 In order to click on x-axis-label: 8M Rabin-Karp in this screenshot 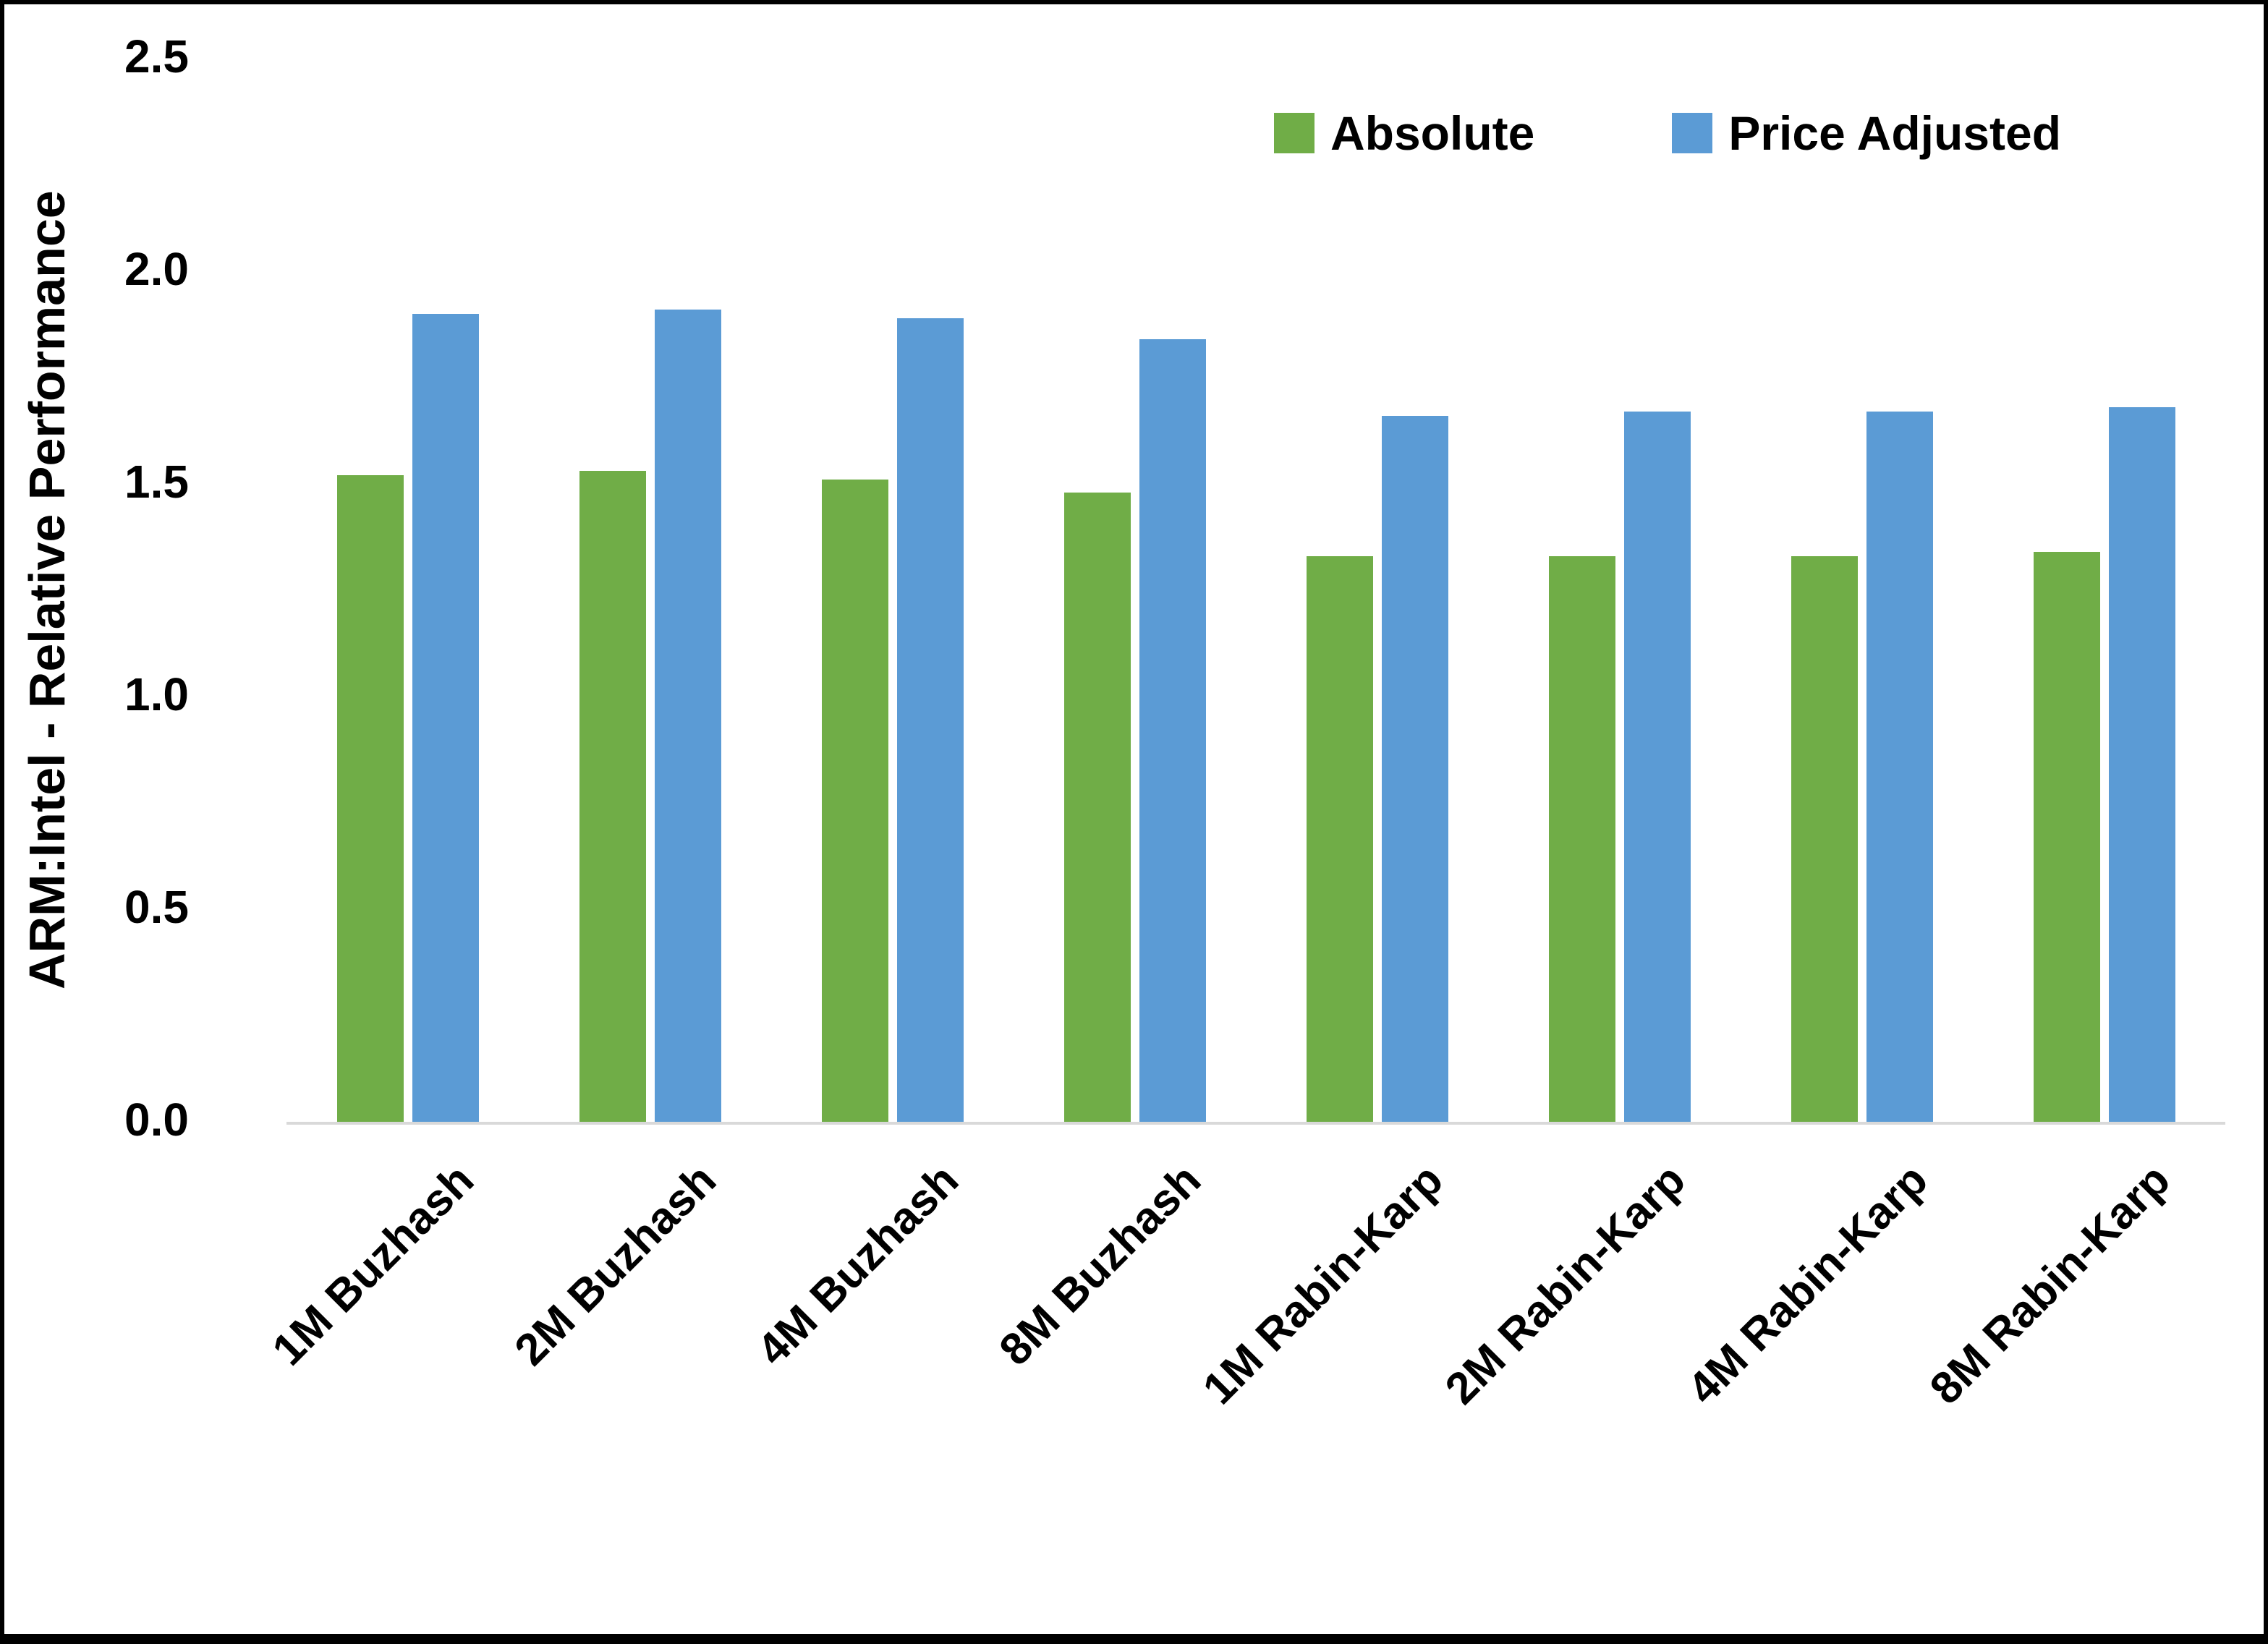, I will do `click(2050, 1284)`.